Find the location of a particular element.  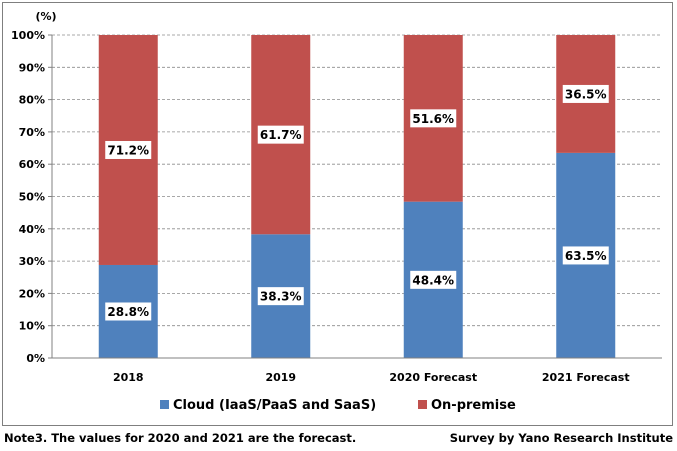

y-tick-label: 10% is located at coordinates (32, 326).